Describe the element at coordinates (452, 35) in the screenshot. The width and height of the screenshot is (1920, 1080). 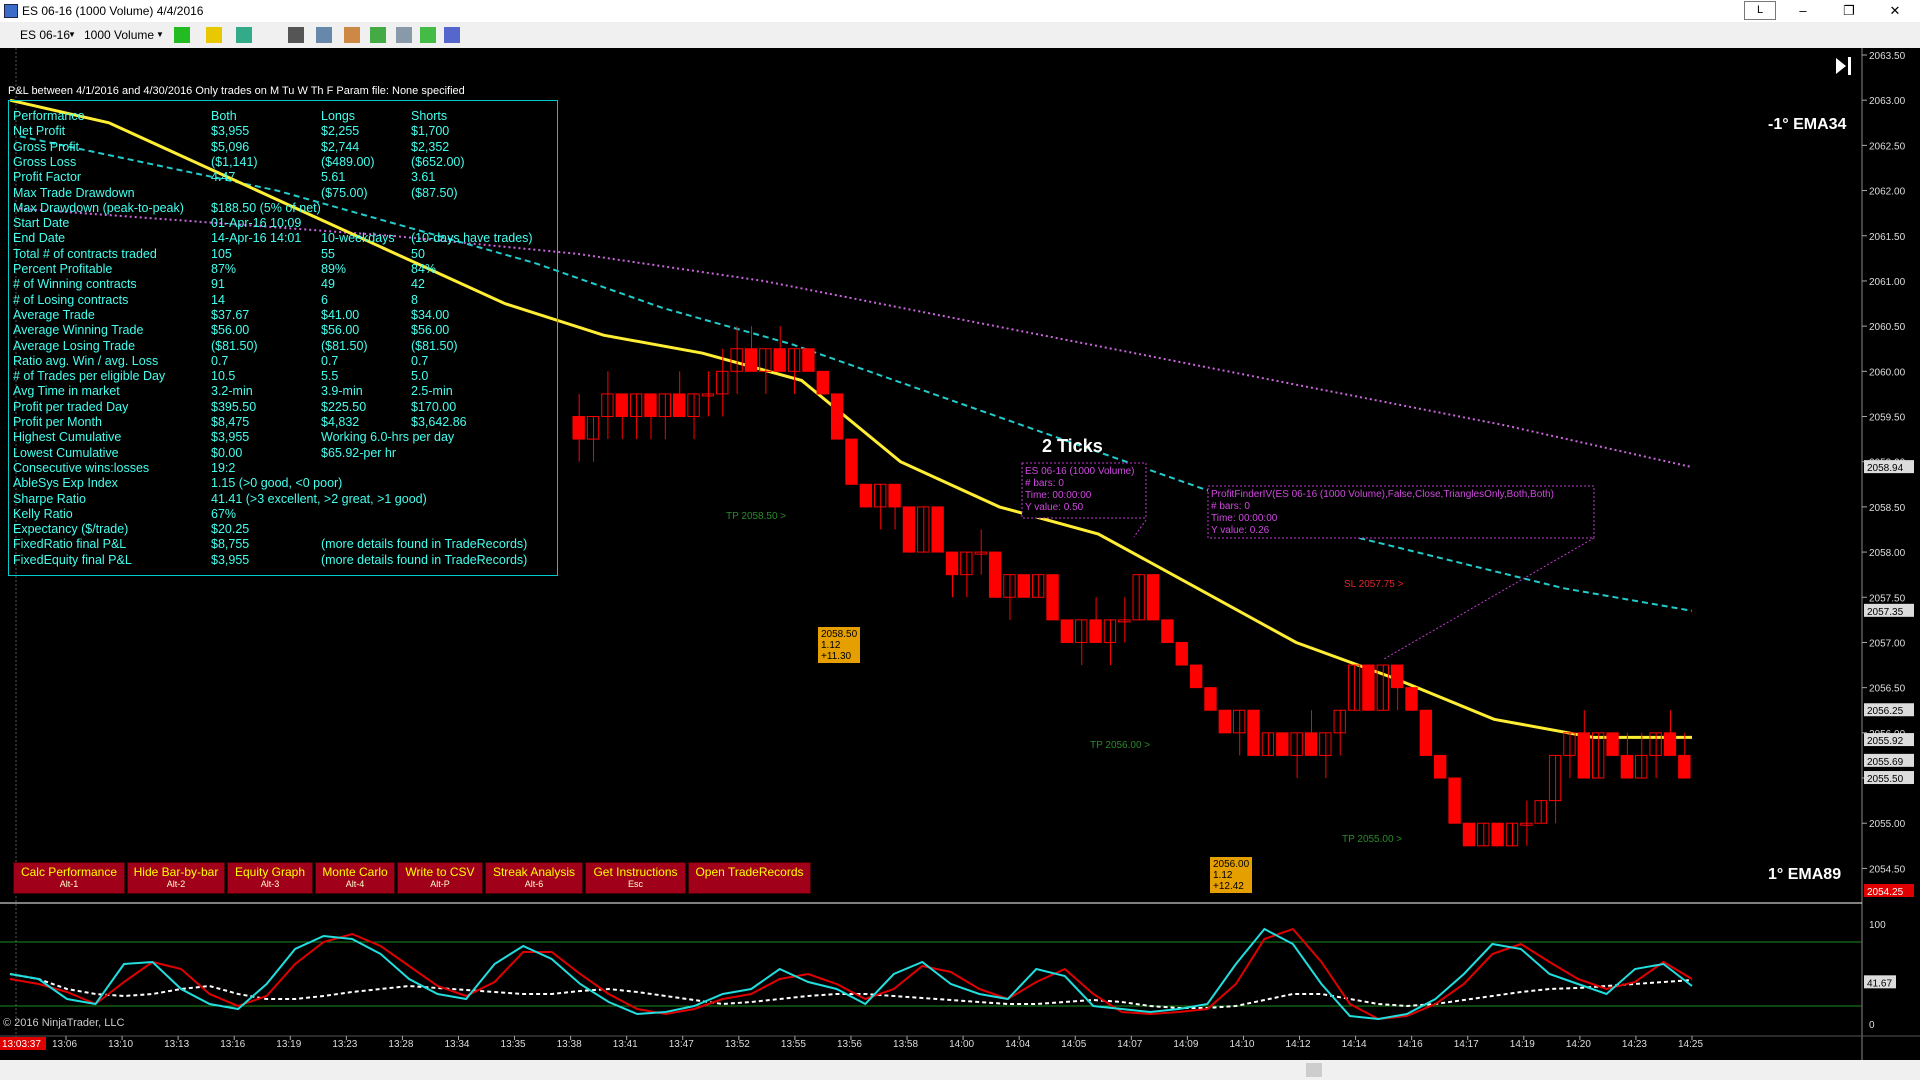
I see `window-icon` at that location.